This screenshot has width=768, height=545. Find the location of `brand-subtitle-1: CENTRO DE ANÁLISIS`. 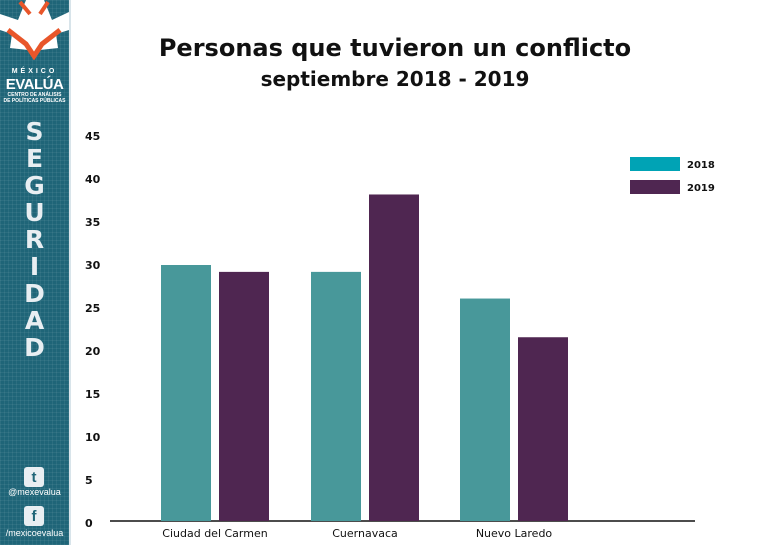

brand-subtitle-1: CENTRO DE ANÁLISIS is located at coordinates (34, 95).